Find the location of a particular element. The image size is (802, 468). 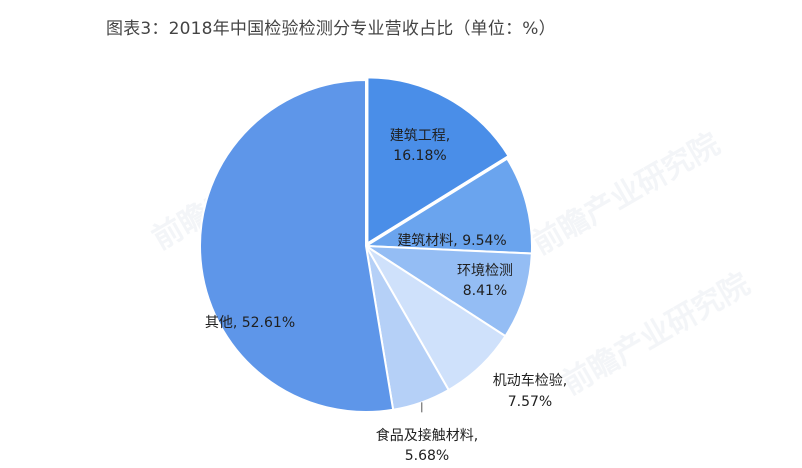

slice-label-line: 建筑材料, 9.54% is located at coordinates (451, 241).